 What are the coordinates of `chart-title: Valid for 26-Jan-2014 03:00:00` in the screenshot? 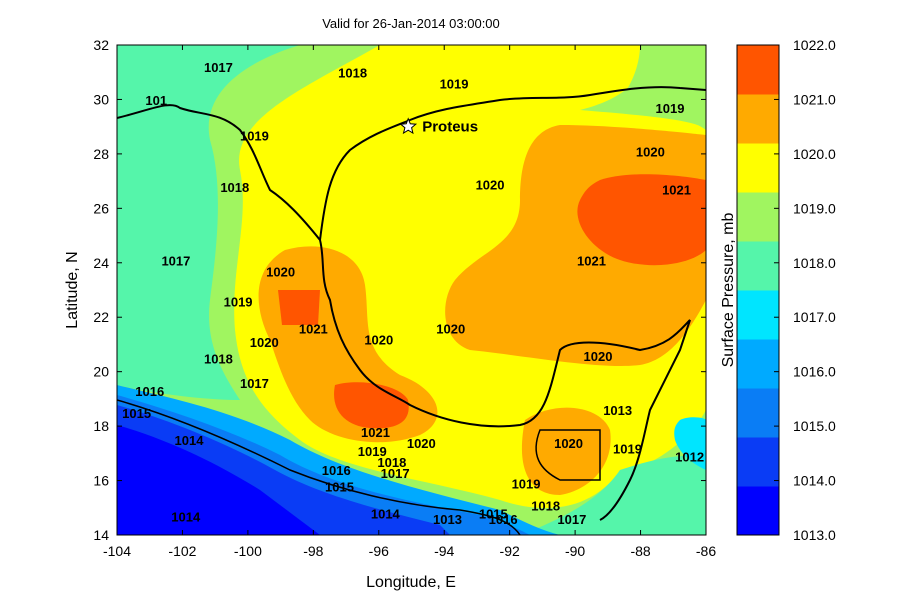 It's located at (411, 23).